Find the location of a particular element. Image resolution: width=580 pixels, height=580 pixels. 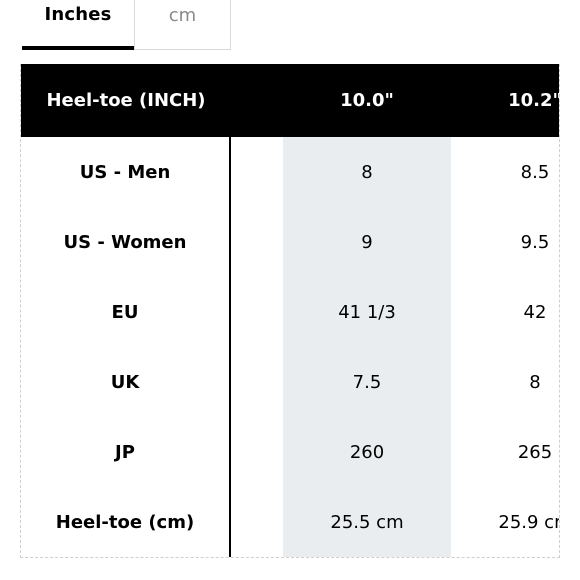

table-cell: 265 is located at coordinates (535, 452).